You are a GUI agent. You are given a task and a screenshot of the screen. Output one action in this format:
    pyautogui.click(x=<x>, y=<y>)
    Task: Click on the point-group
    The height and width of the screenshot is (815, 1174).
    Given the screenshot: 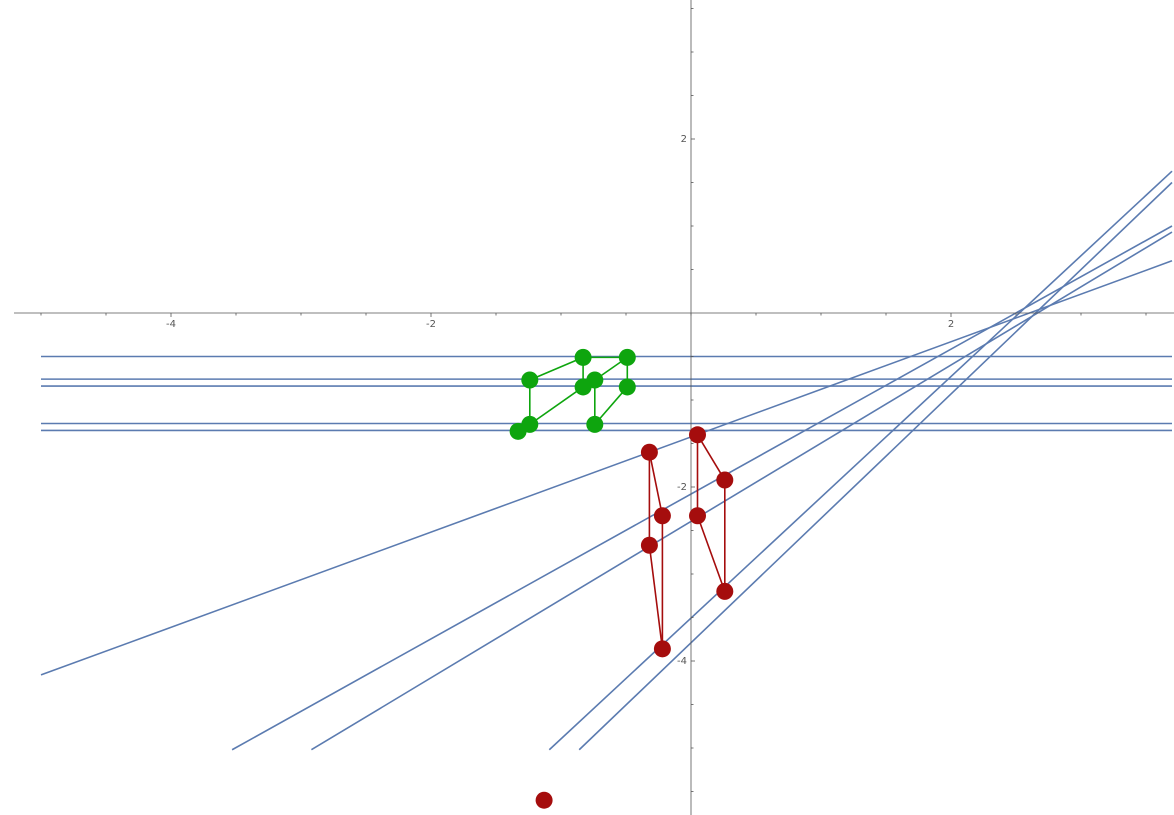 What is the action you would take?
    pyautogui.click(x=621, y=578)
    